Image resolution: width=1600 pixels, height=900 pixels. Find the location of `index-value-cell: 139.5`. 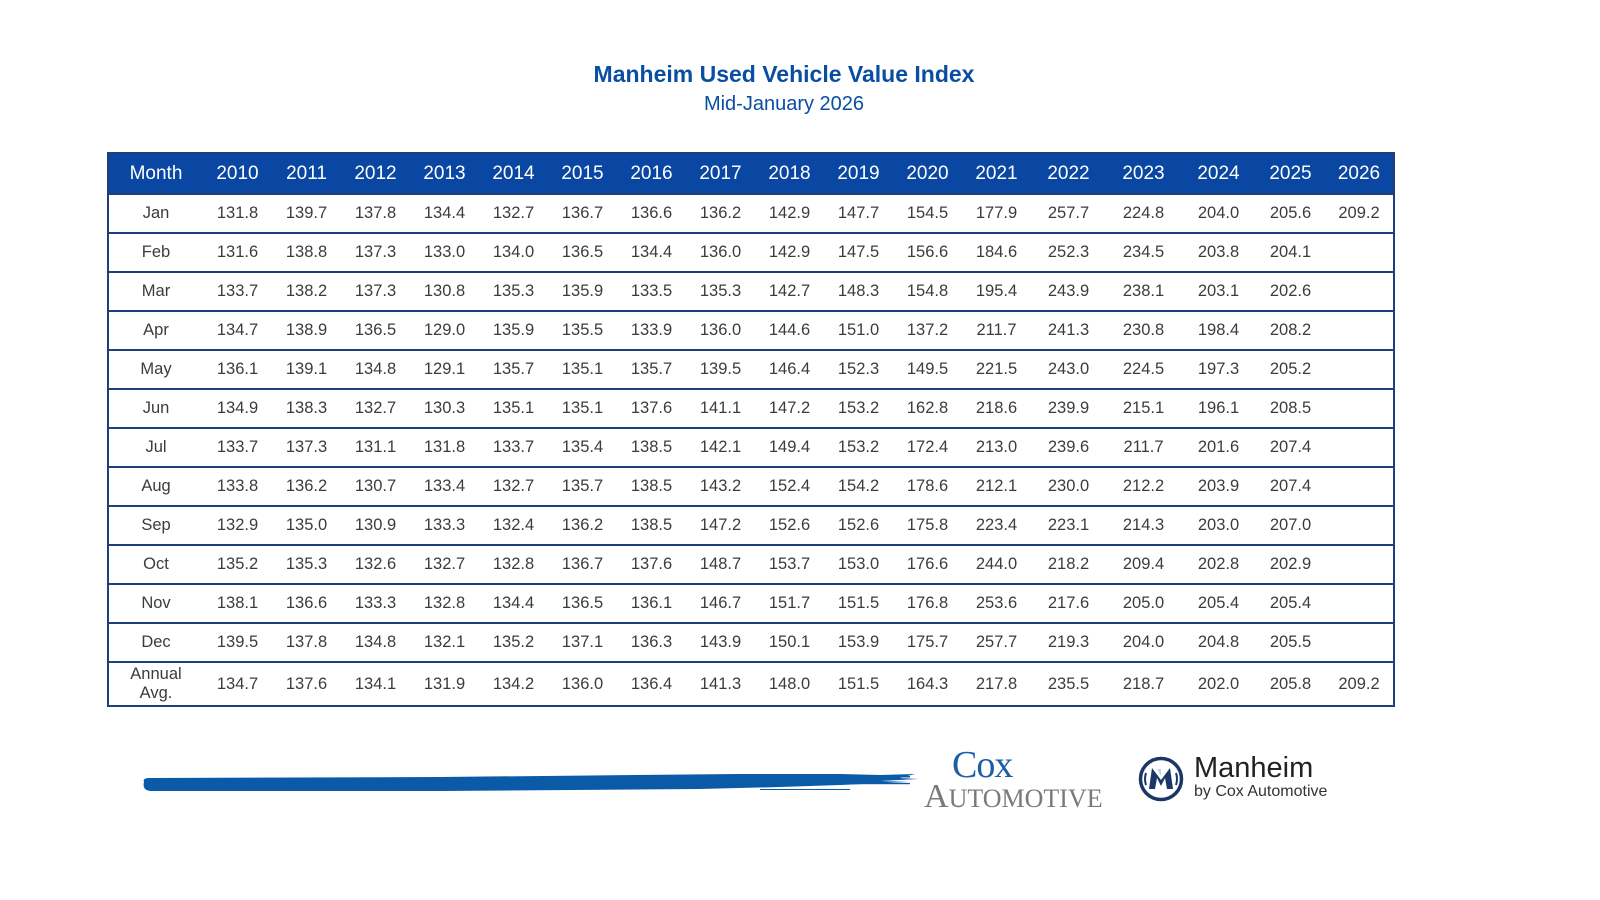

index-value-cell: 139.5 is located at coordinates (237, 642).